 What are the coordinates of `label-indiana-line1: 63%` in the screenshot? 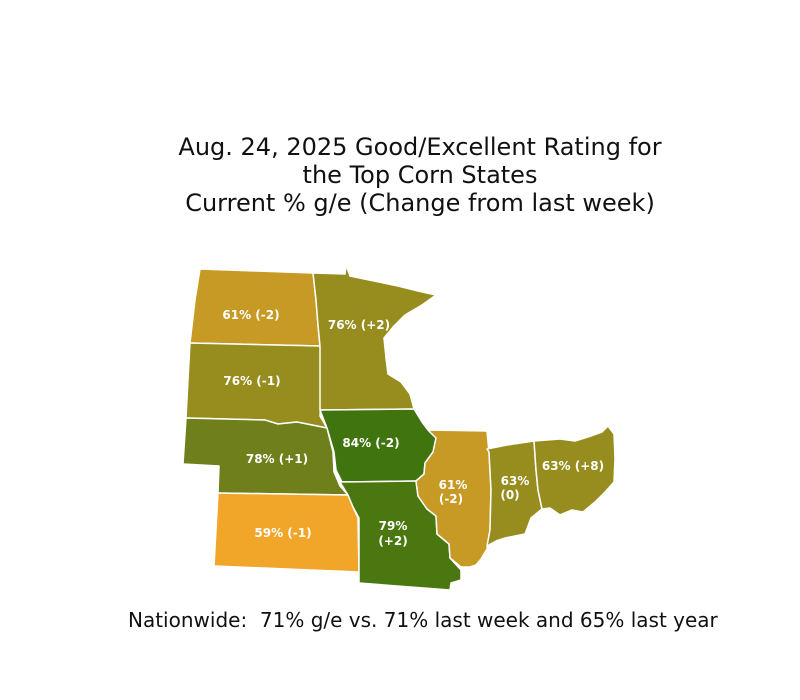 It's located at (515, 481).